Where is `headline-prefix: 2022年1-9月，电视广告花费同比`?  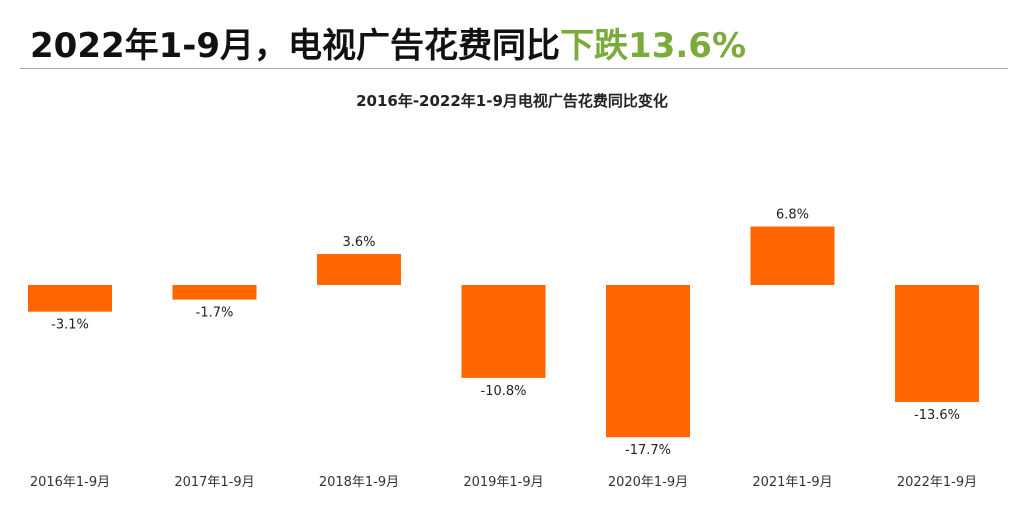 headline-prefix: 2022年1-9月，电视广告花费同比 is located at coordinates (295, 46).